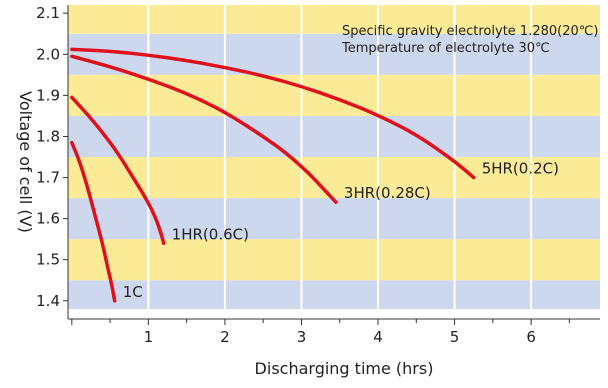 The image size is (608, 388). I want to click on y-tick-label: 1.4, so click(48, 301).